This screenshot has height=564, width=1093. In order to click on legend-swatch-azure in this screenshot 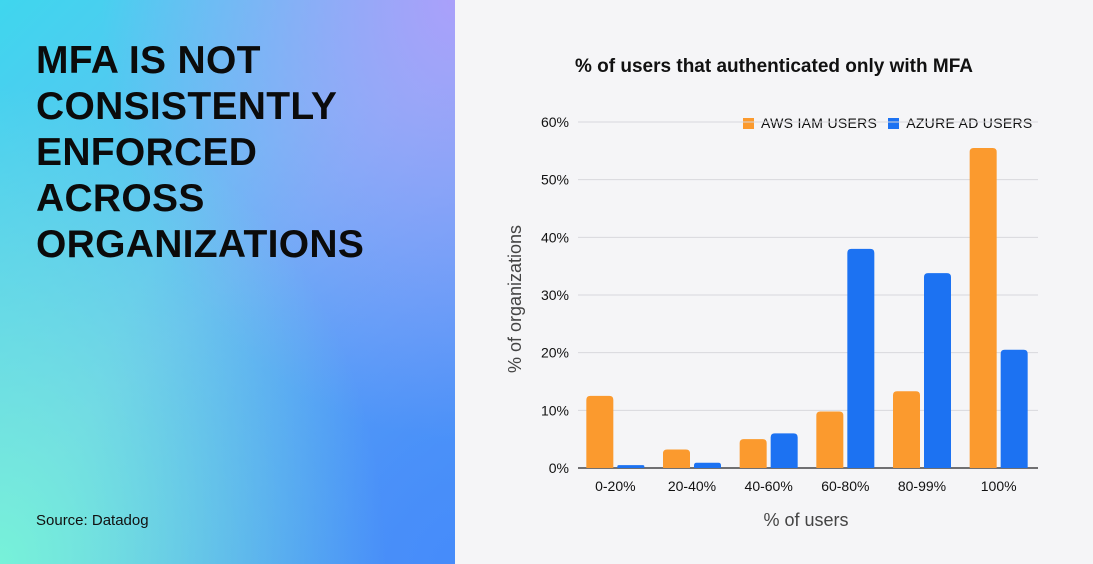, I will do `click(894, 123)`.